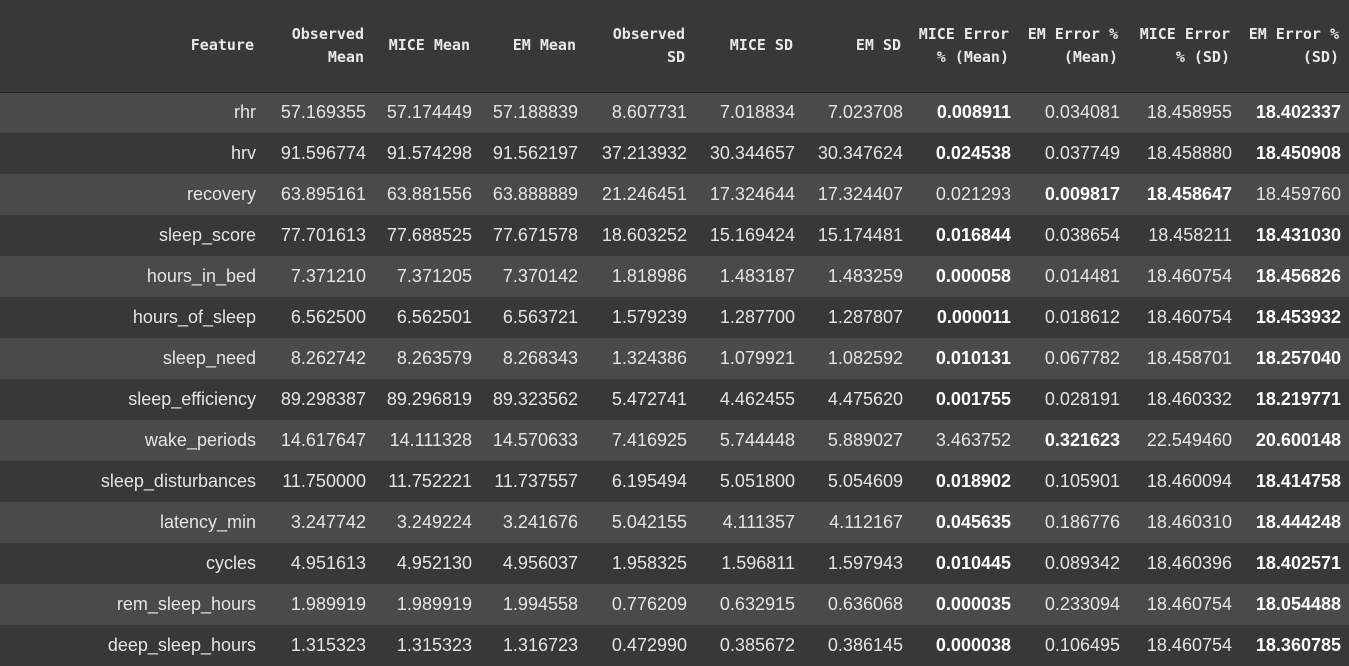  Describe the element at coordinates (965, 46) in the screenshot. I see `column-header: MICE Error % (Mean)` at that location.